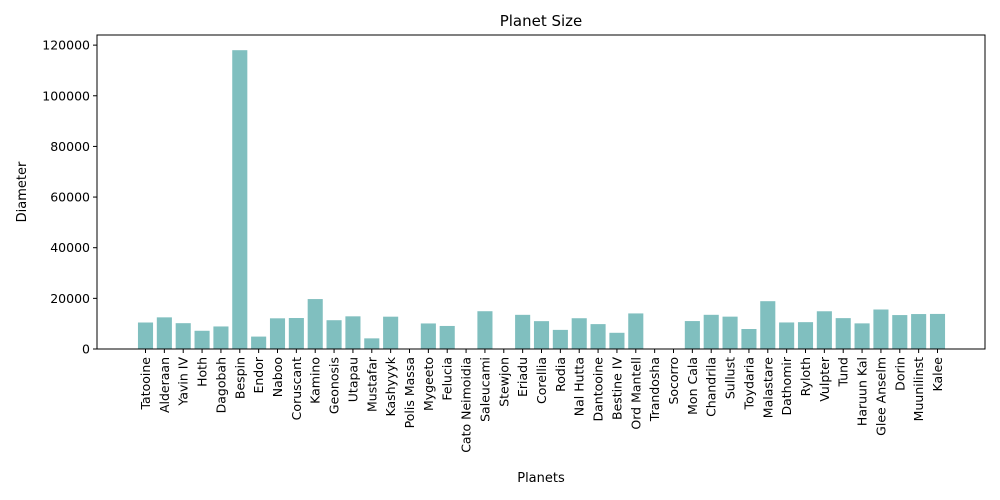  What do you see at coordinates (409, 392) in the screenshot?
I see `x-tick-label: Polis Massa` at bounding box center [409, 392].